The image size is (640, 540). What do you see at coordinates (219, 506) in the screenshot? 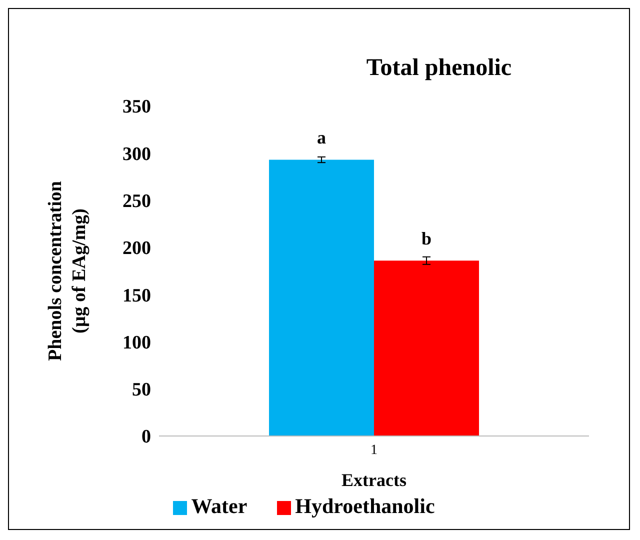
I see `legend-label: Water` at bounding box center [219, 506].